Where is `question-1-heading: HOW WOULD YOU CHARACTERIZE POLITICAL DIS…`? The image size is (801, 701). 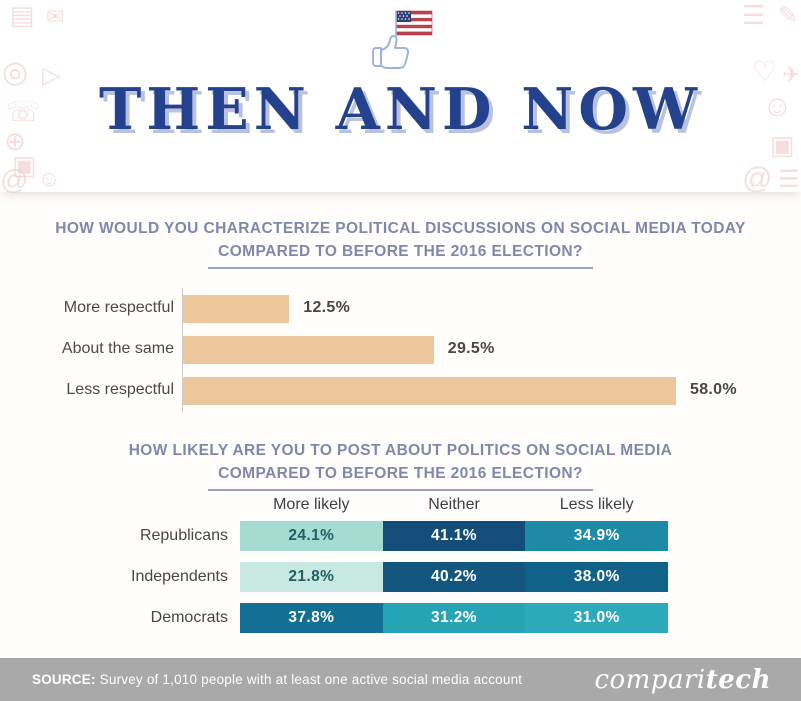
question-1-heading: HOW WOULD YOU CHARACTERIZE POLITICAL DIS… is located at coordinates (400, 243).